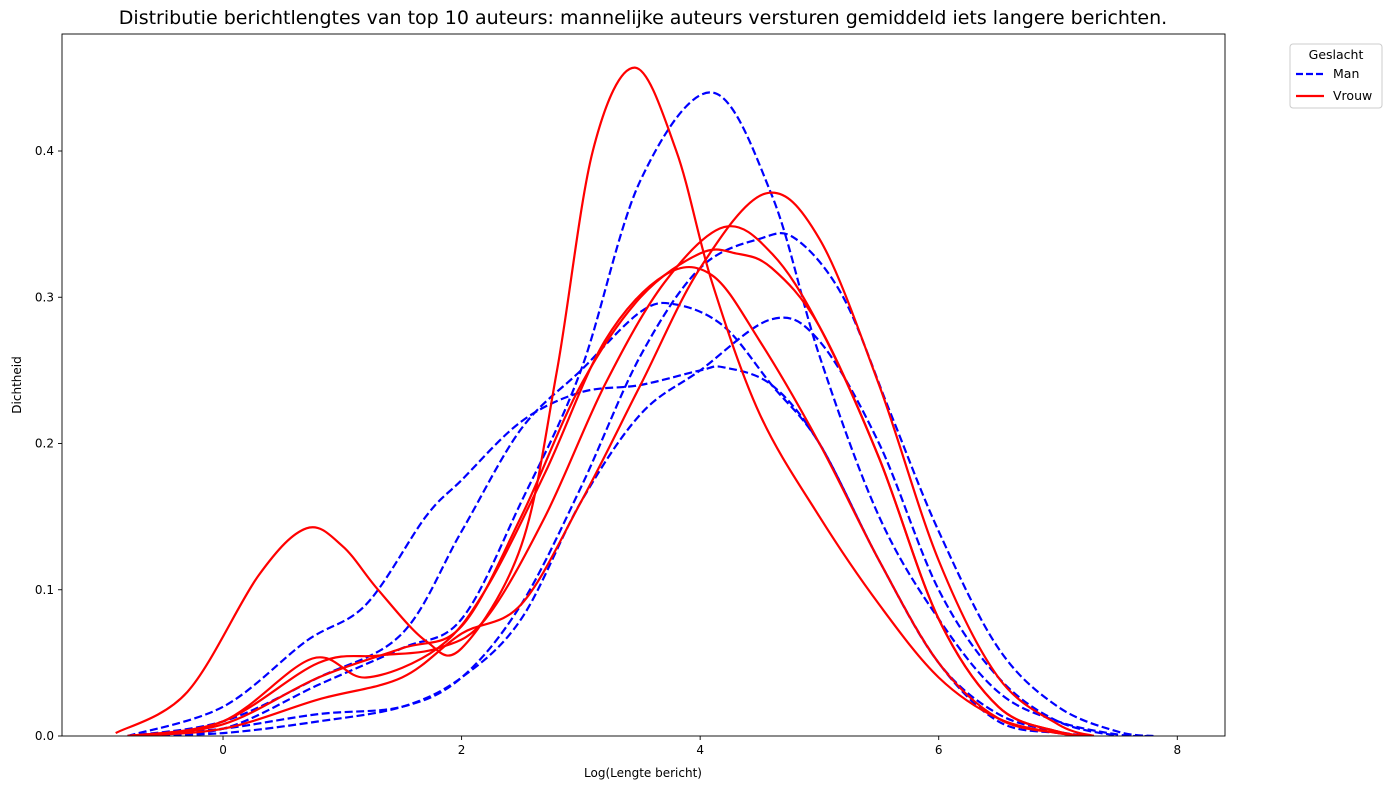 Image resolution: width=1393 pixels, height=789 pixels. Describe the element at coordinates (700, 750) in the screenshot. I see `x-tick-label: 4` at that location.